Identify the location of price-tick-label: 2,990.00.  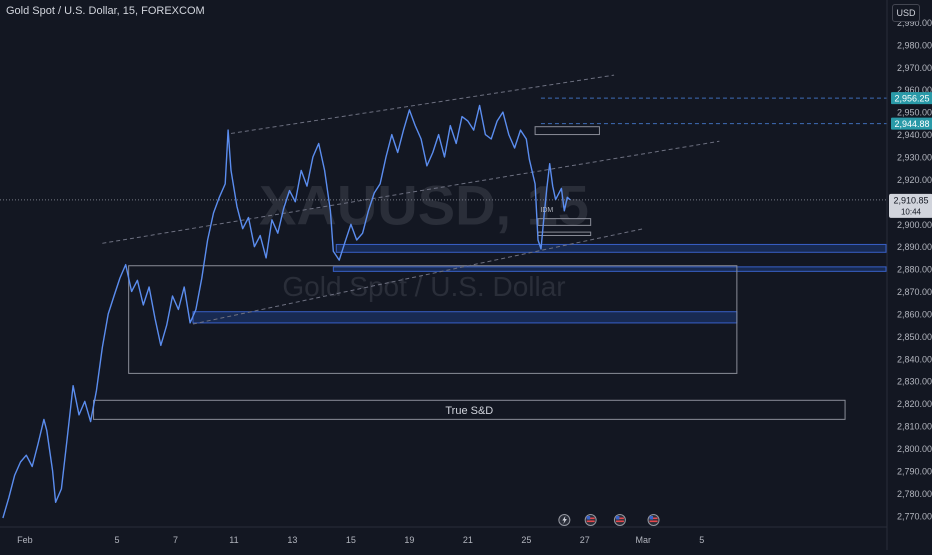
(914, 23).